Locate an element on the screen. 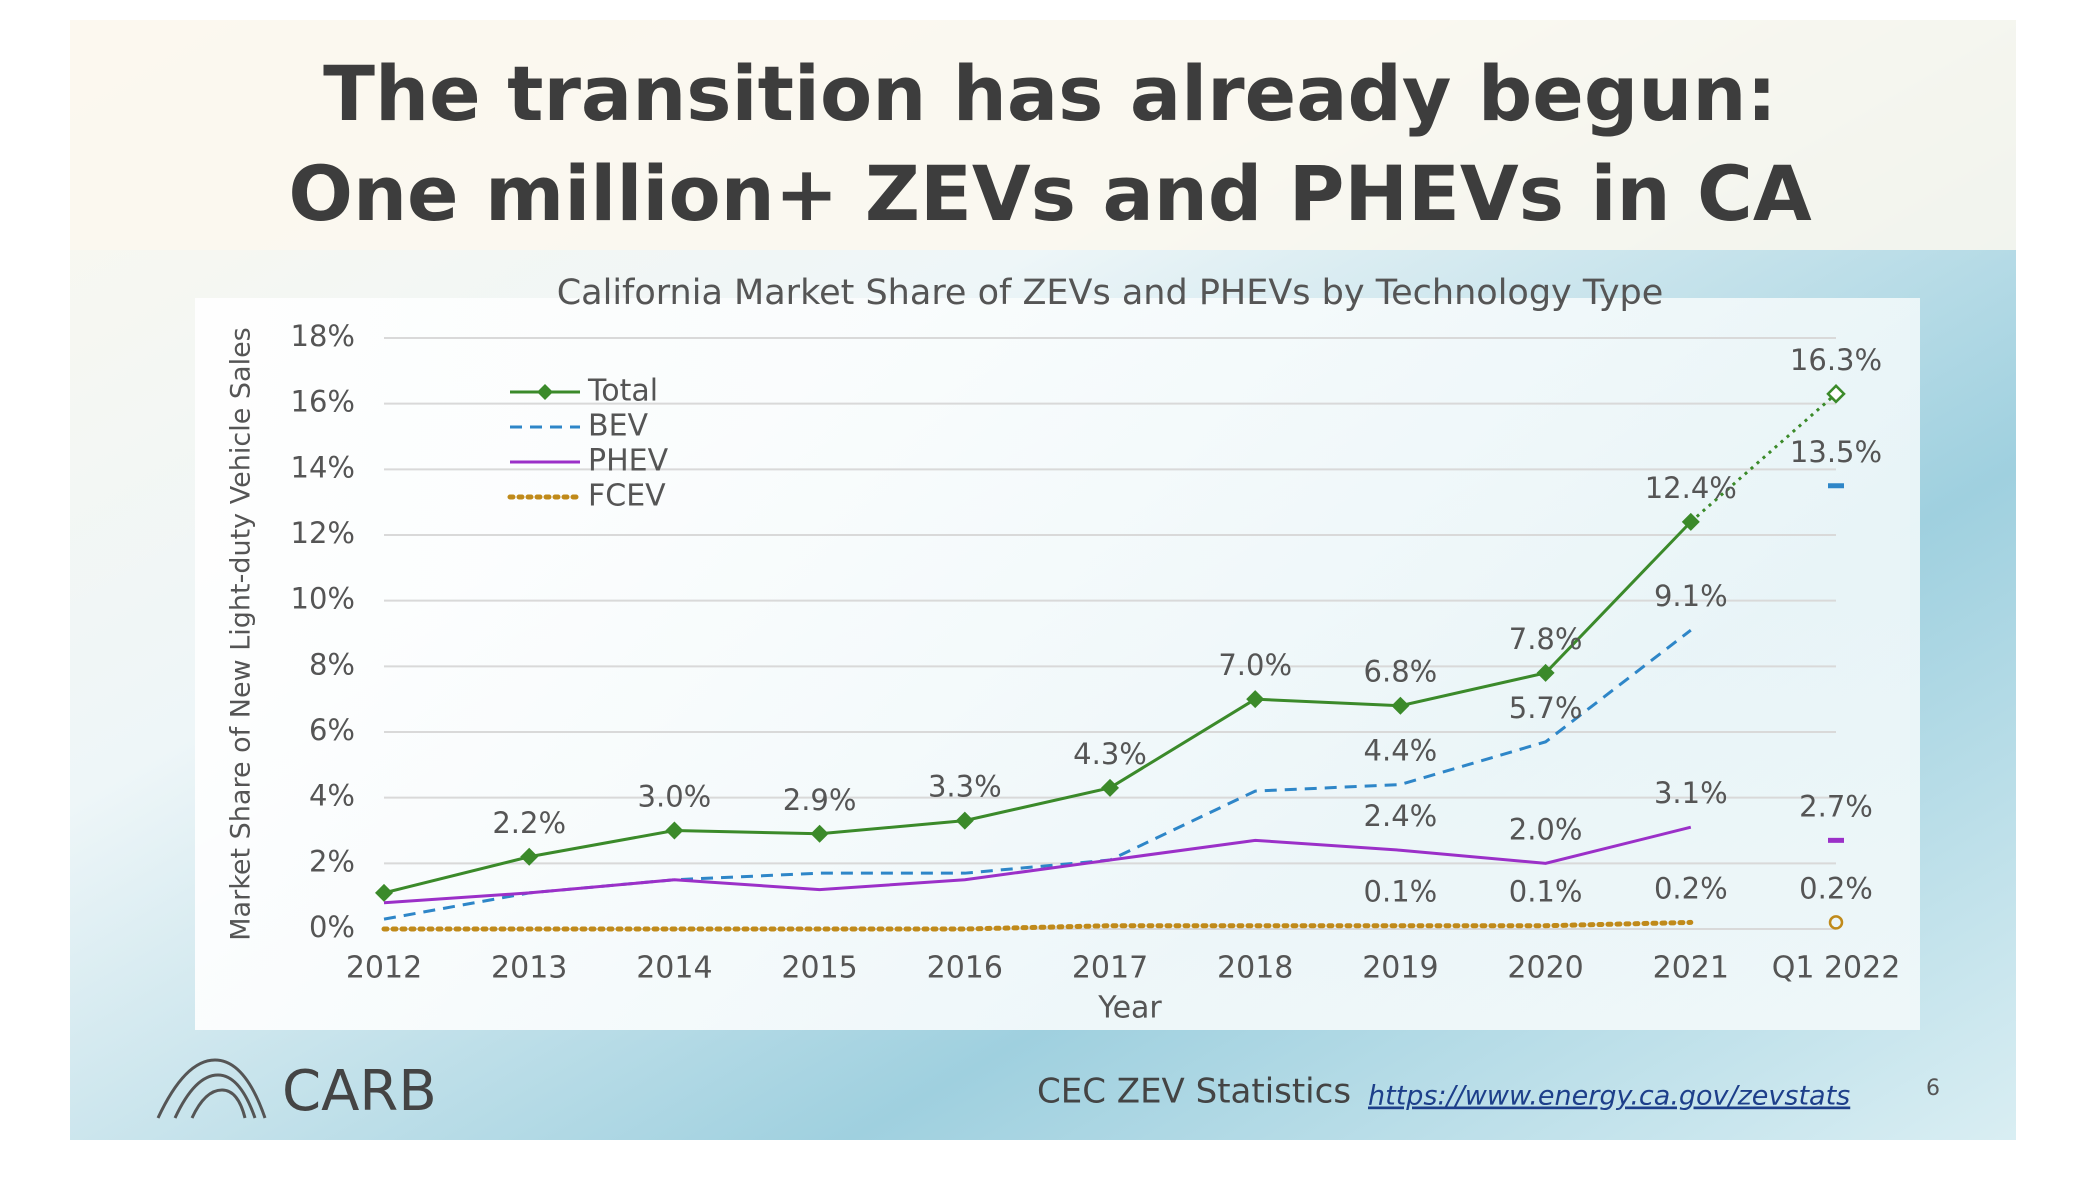  legend-marker is located at coordinates (545, 392).